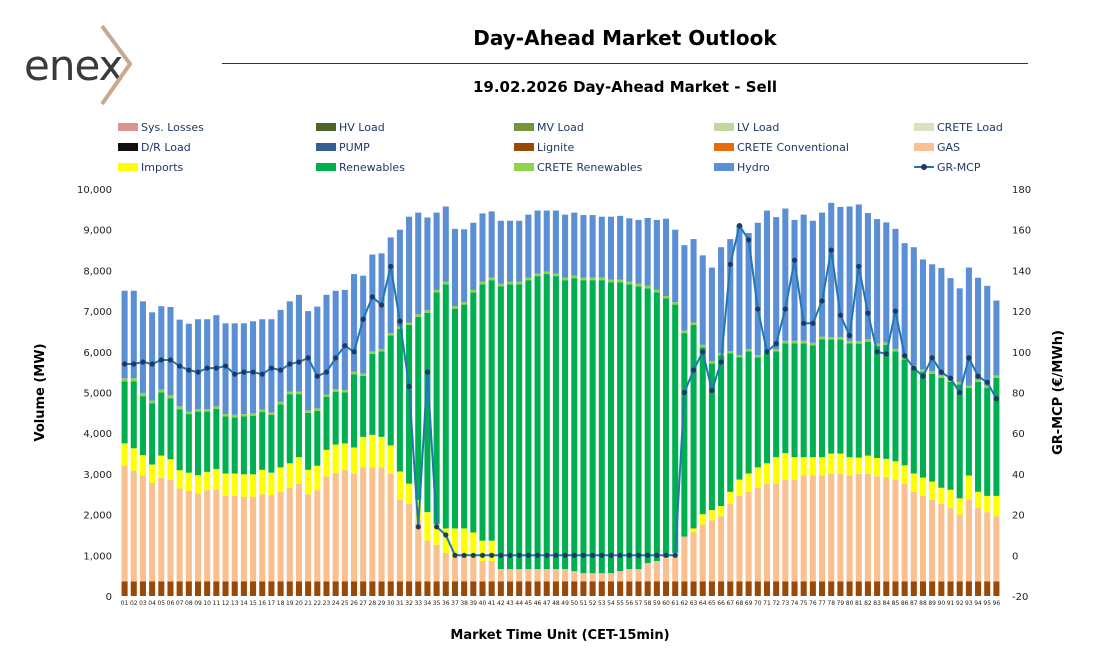 Image resolution: width=1094 pixels, height=651 pixels. I want to click on legend-label: Renewables, so click(372, 167).